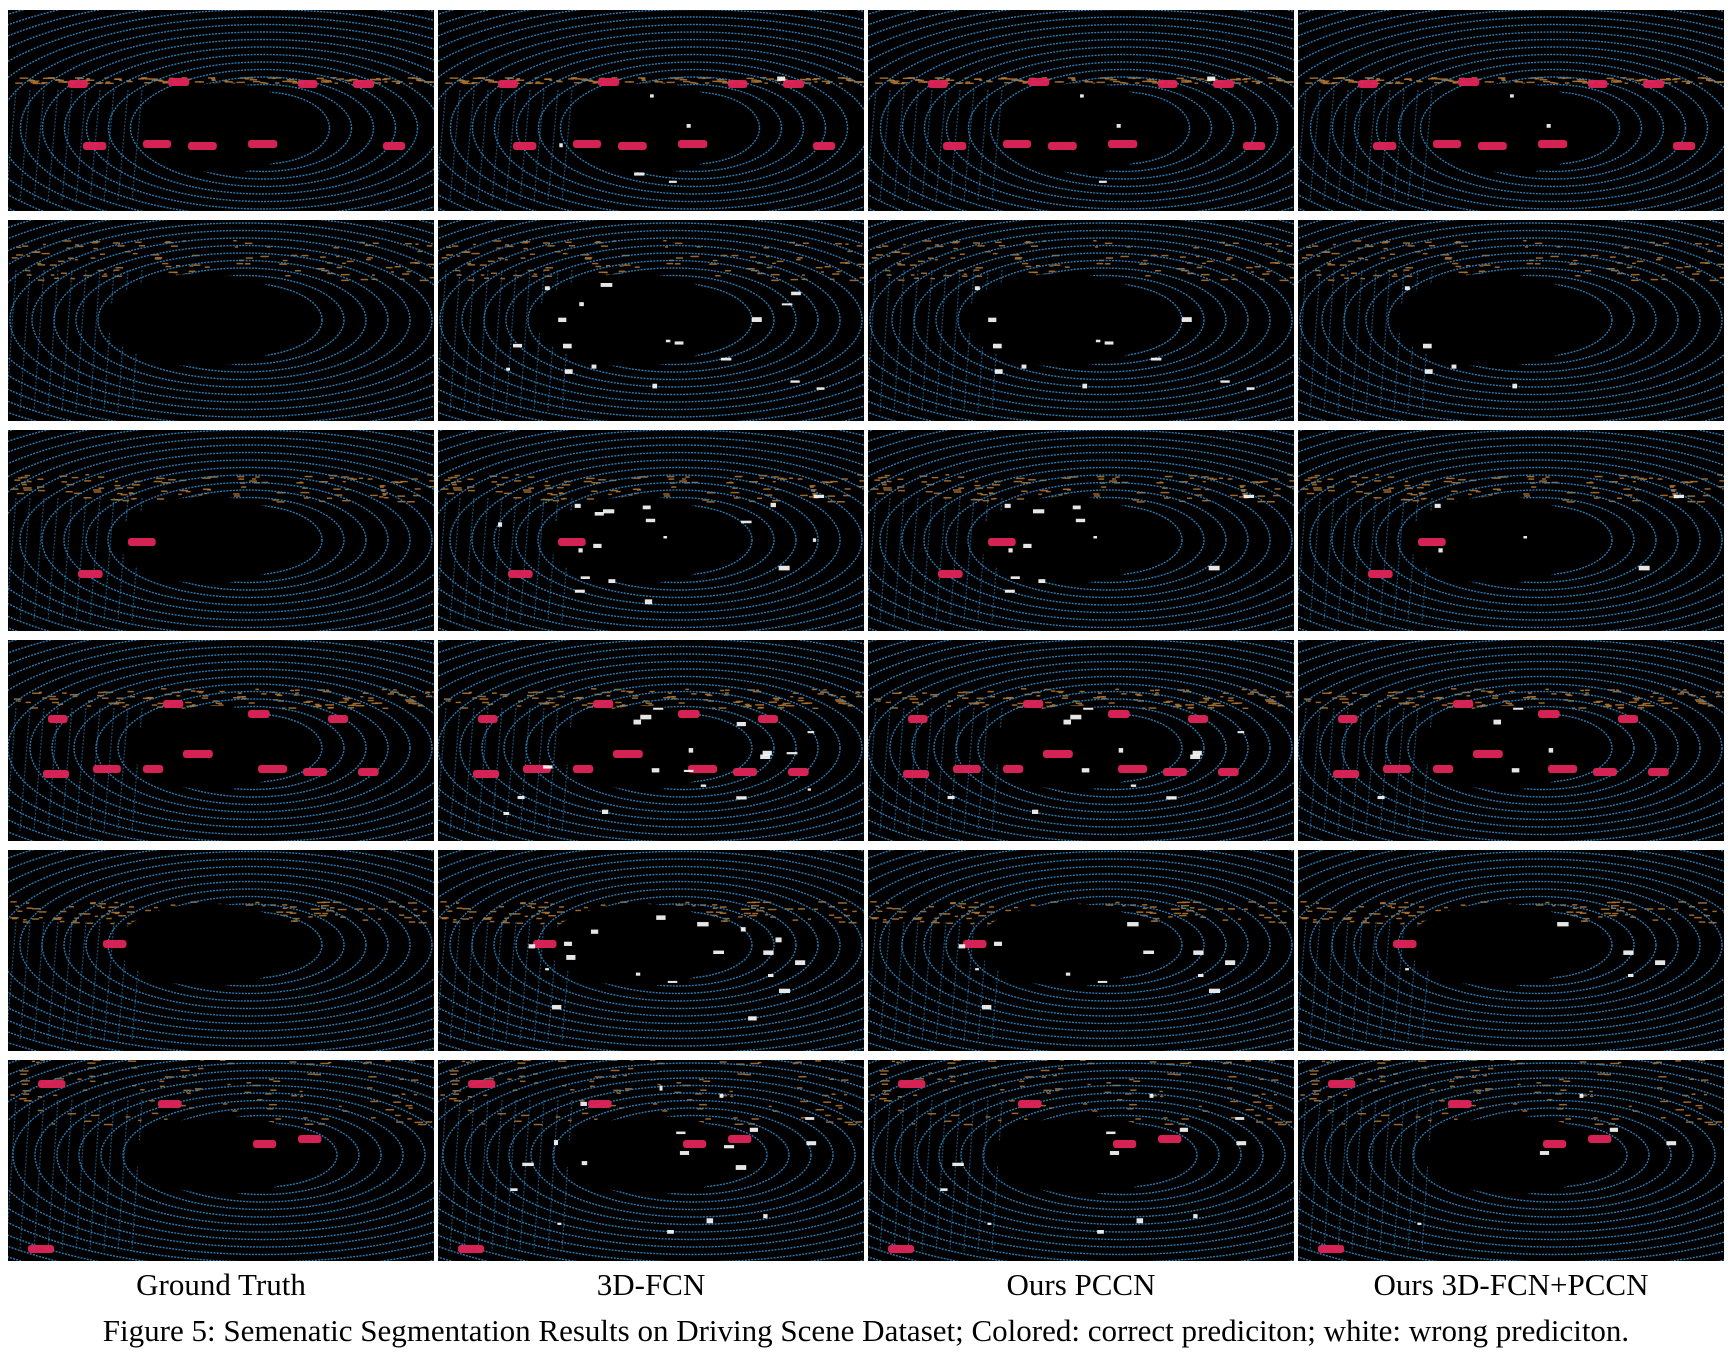 The height and width of the screenshot is (1355, 1732). What do you see at coordinates (1511, 1285) in the screenshot?
I see `col-label-ours-3d-fcn-pccn: Ours 3D-FCN+PCCN` at bounding box center [1511, 1285].